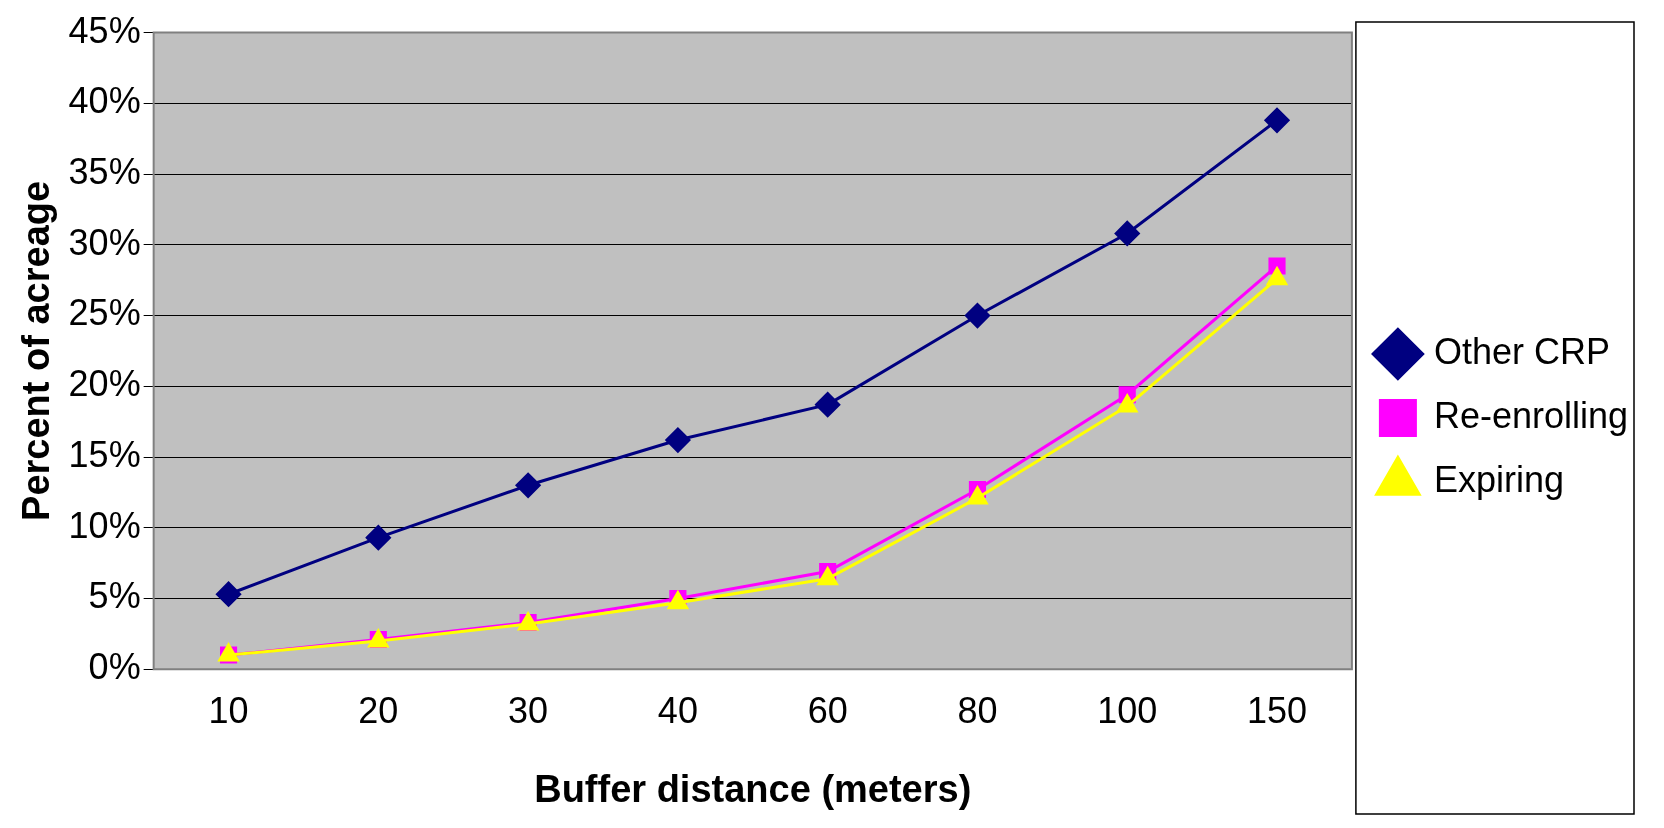 The width and height of the screenshot is (1664, 828). Describe the element at coordinates (104, 242) in the screenshot. I see `y-tick-label: 30%` at that location.